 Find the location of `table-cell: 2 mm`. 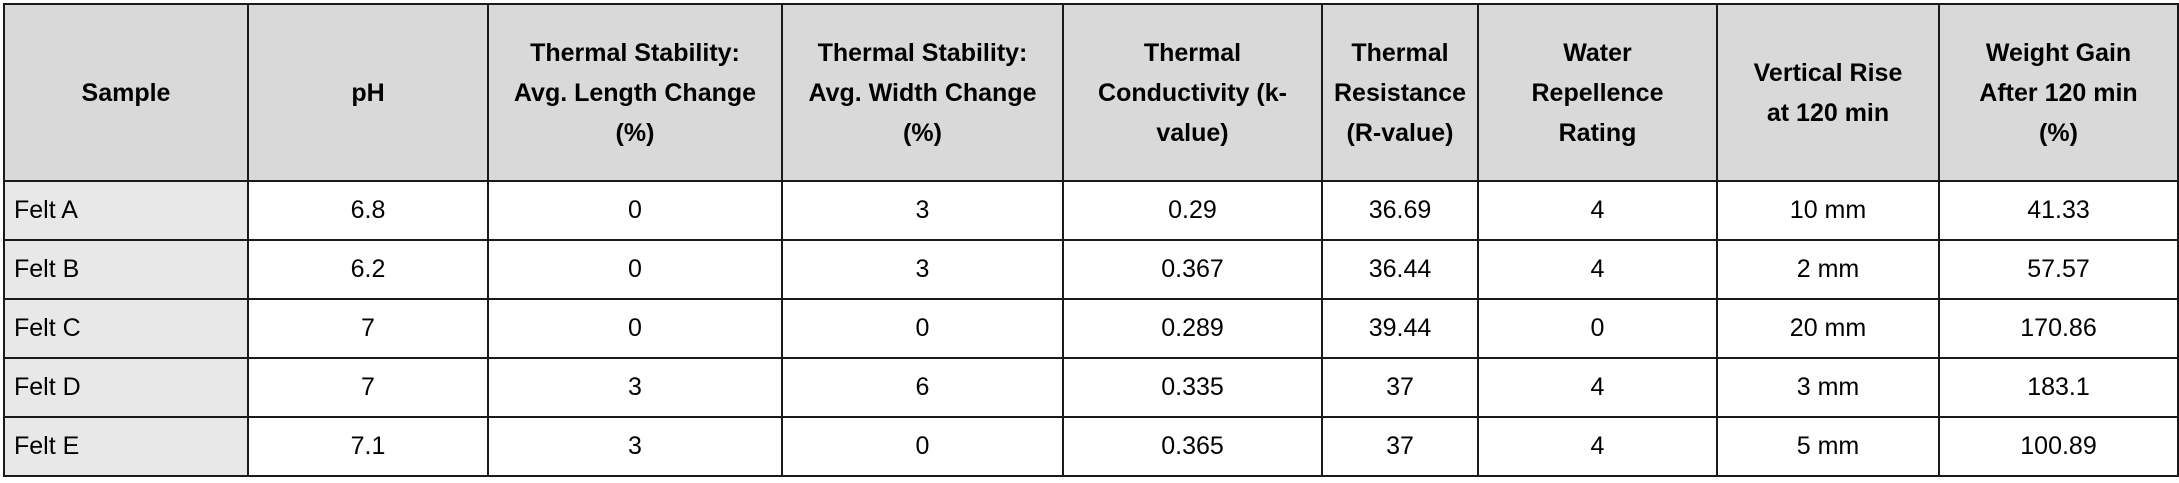

table-cell: 2 mm is located at coordinates (1828, 269).